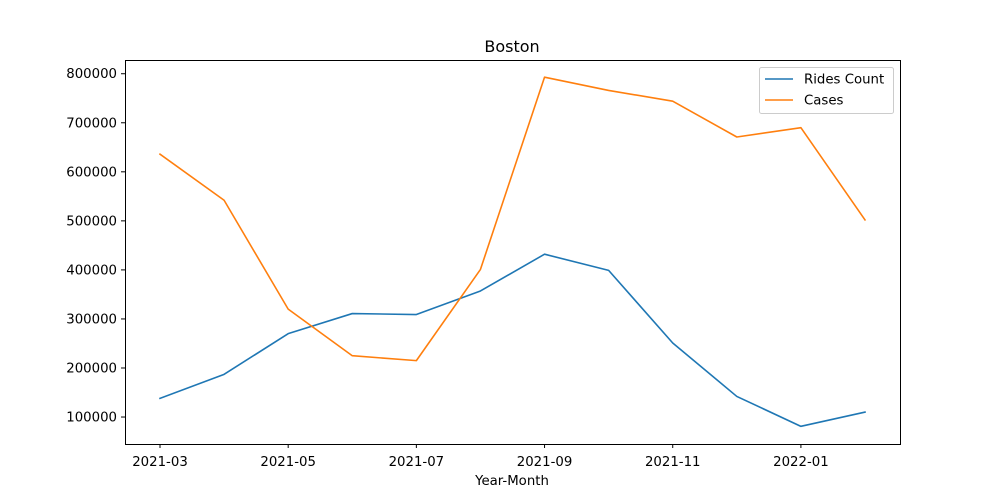 This screenshot has height=500, width=1000. Describe the element at coordinates (91, 123) in the screenshot. I see `y-tick-label: 700000` at that location.